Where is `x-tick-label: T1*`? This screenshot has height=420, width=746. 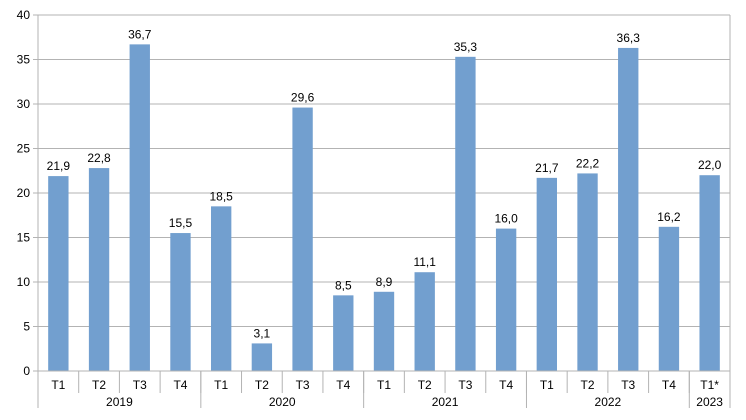
x-tick-label: T1* is located at coordinates (709, 385).